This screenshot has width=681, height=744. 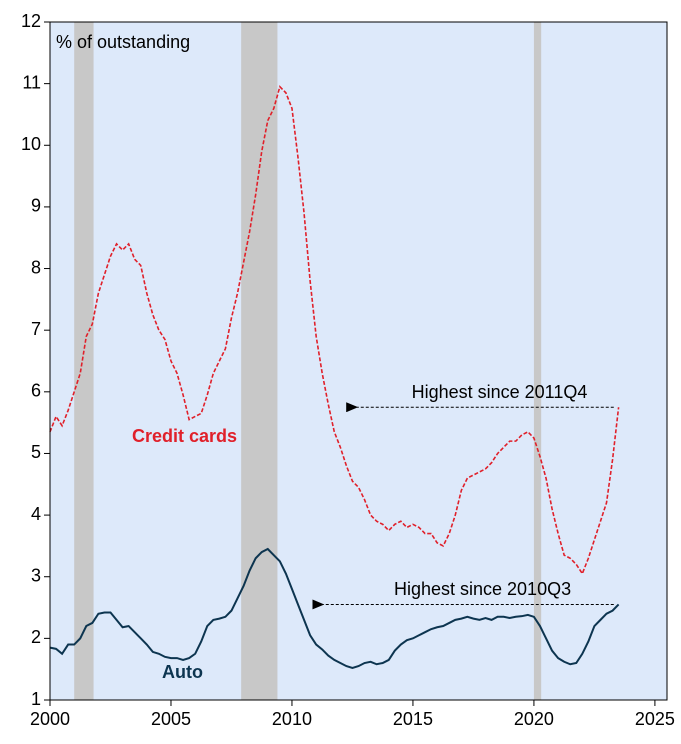 What do you see at coordinates (413, 719) in the screenshot?
I see `x-tick-label: 2015` at bounding box center [413, 719].